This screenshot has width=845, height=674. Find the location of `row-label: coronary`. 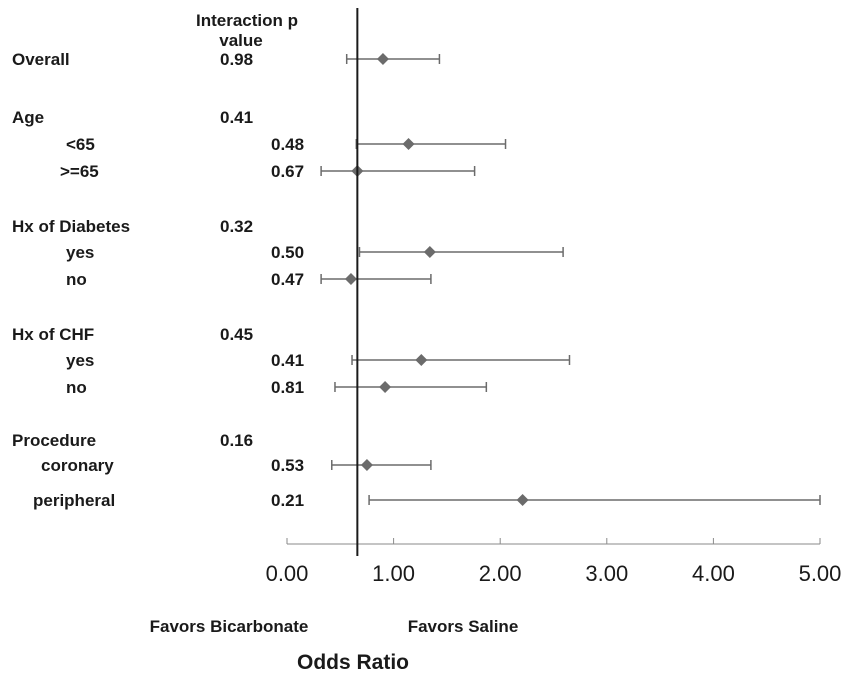

row-label: coronary is located at coordinates (77, 465).